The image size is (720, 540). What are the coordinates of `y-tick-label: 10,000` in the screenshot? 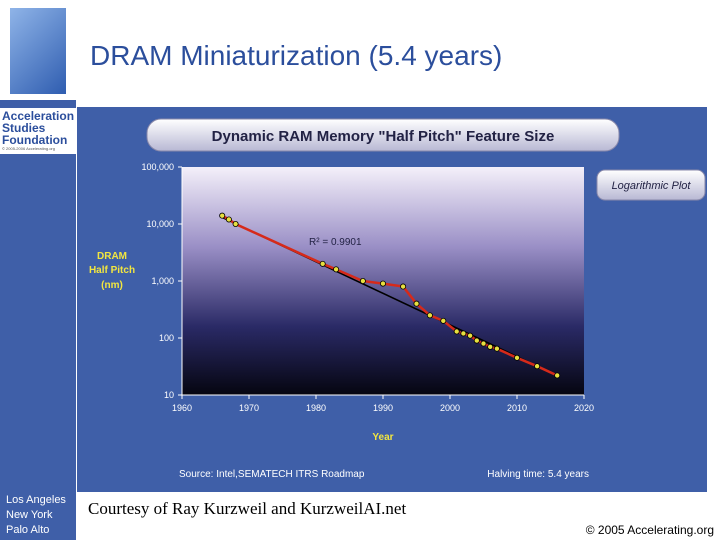 It's located at (160, 224).